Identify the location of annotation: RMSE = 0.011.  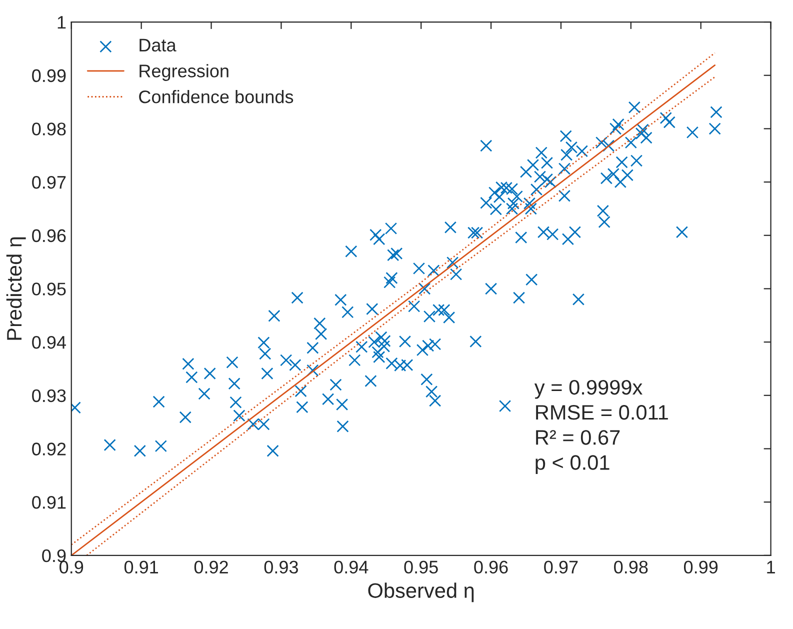
(602, 412).